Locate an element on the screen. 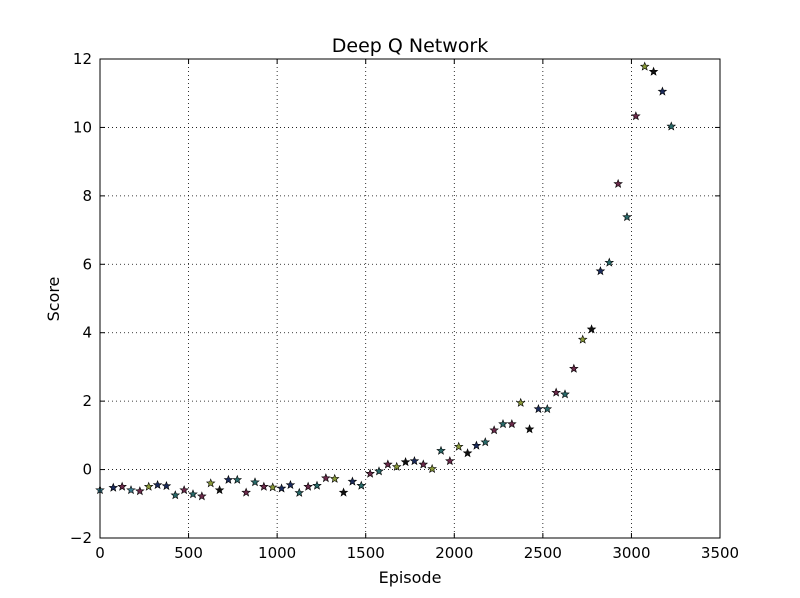  x-tick-label: 1000 is located at coordinates (277, 553).